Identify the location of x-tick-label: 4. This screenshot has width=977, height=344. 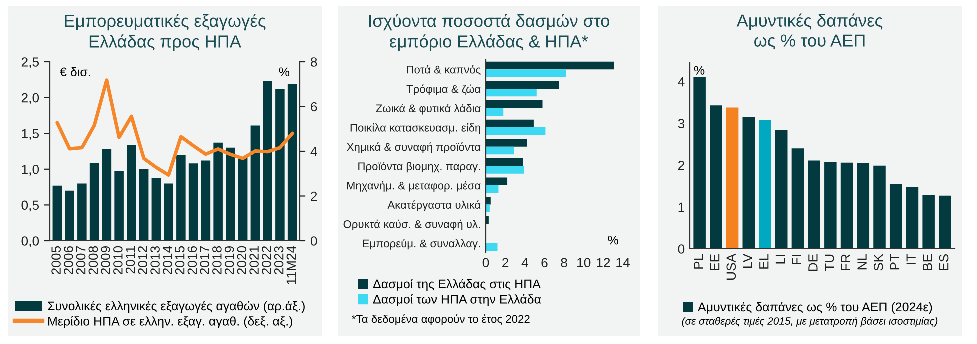
(525, 263).